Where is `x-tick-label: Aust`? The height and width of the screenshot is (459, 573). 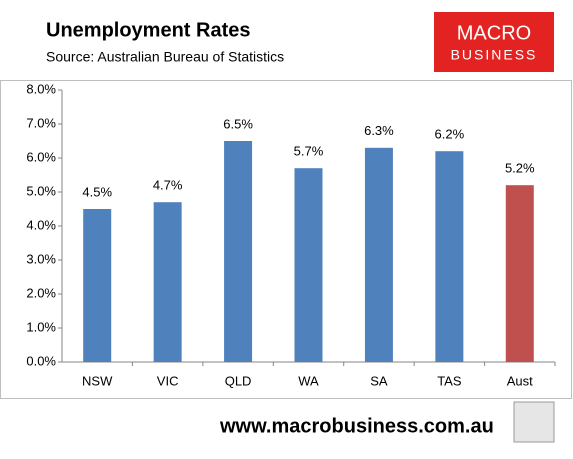 x-tick-label: Aust is located at coordinates (520, 380).